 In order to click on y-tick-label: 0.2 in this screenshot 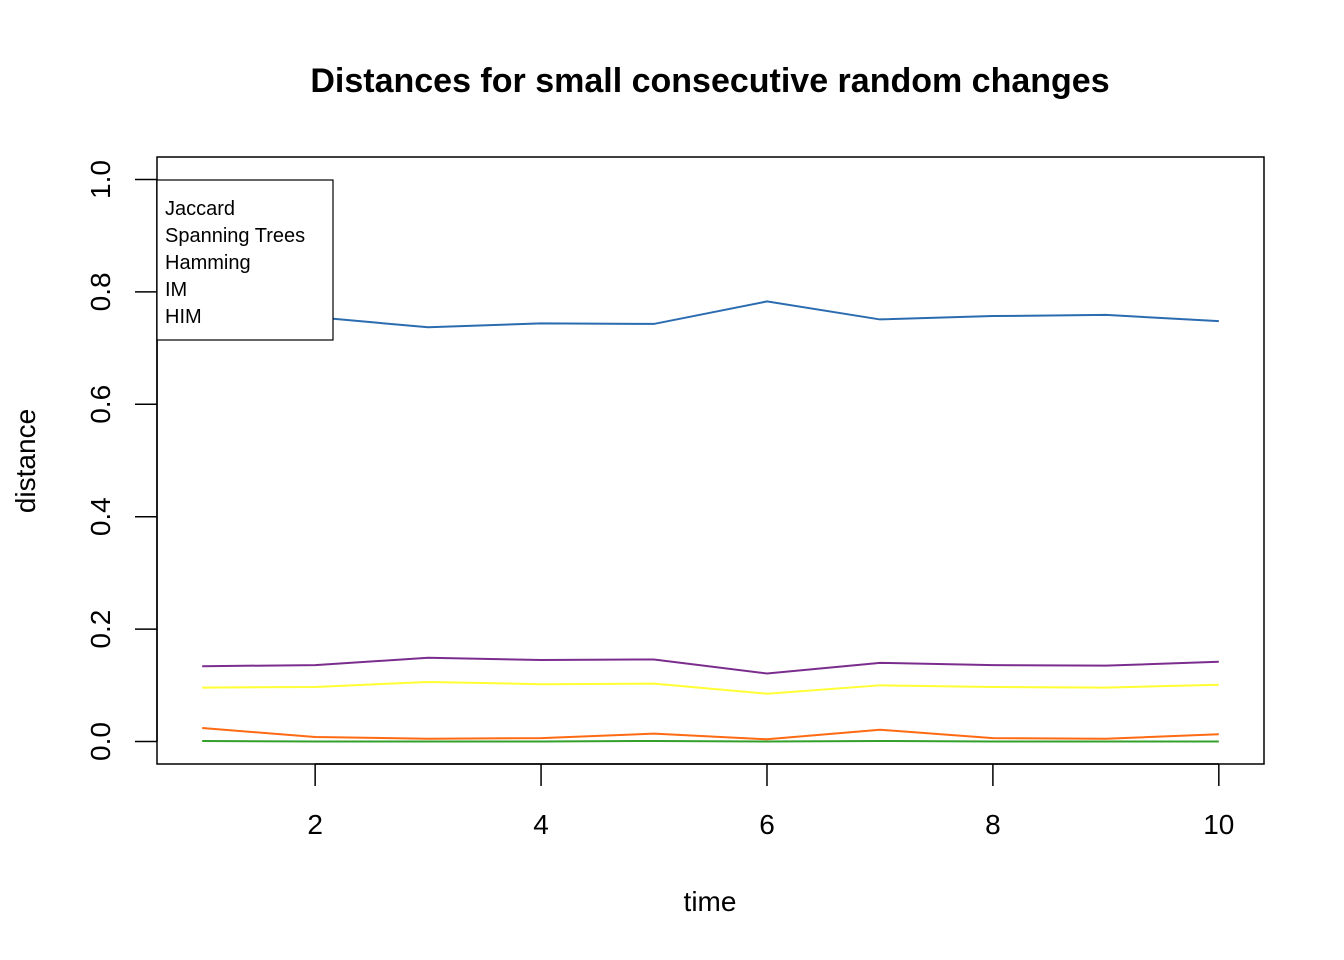, I will do `click(100, 629)`.